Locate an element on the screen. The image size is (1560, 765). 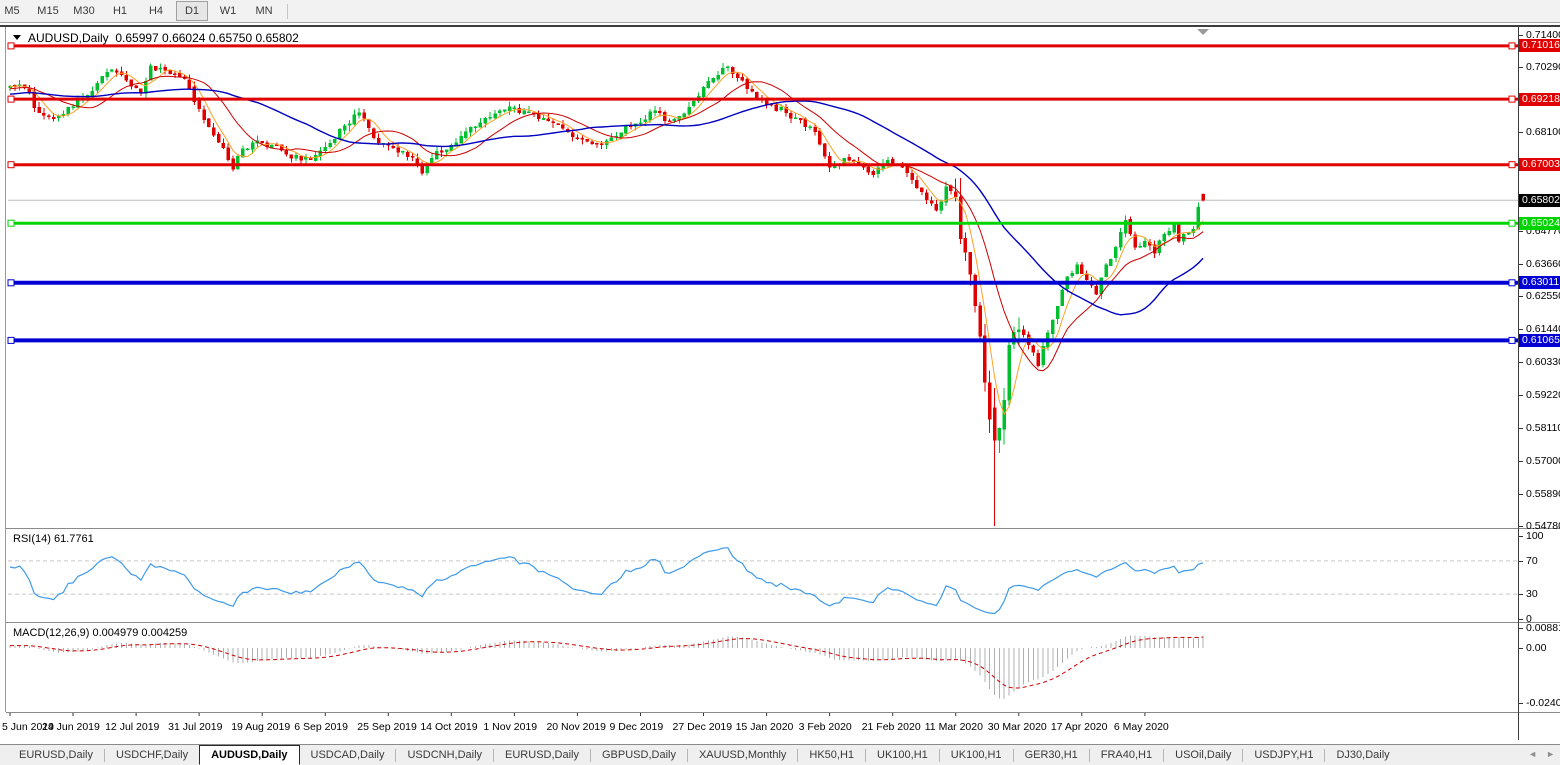
macd-axis-label: 0.00 is located at coordinates (1536, 648).